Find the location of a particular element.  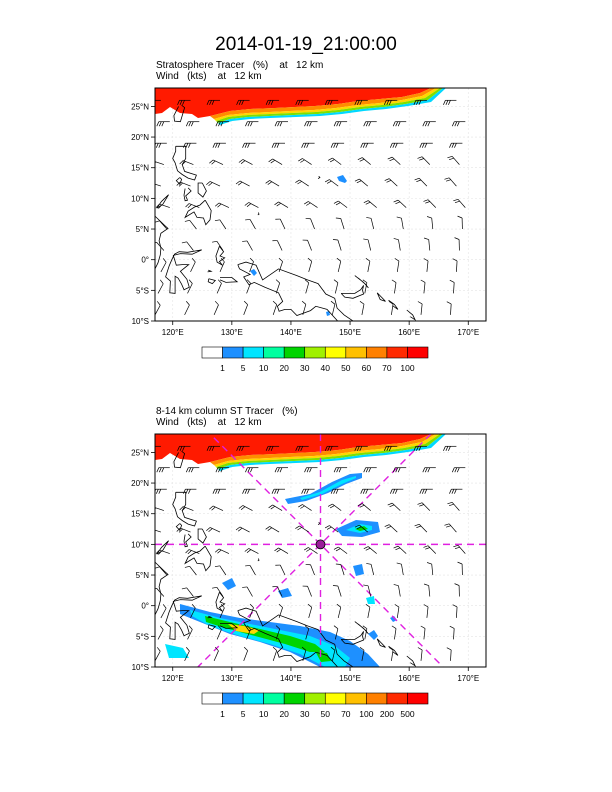

panel1-colorbar: 1 5 10 20 30 40 50 60 70 100 is located at coordinates (315, 359).